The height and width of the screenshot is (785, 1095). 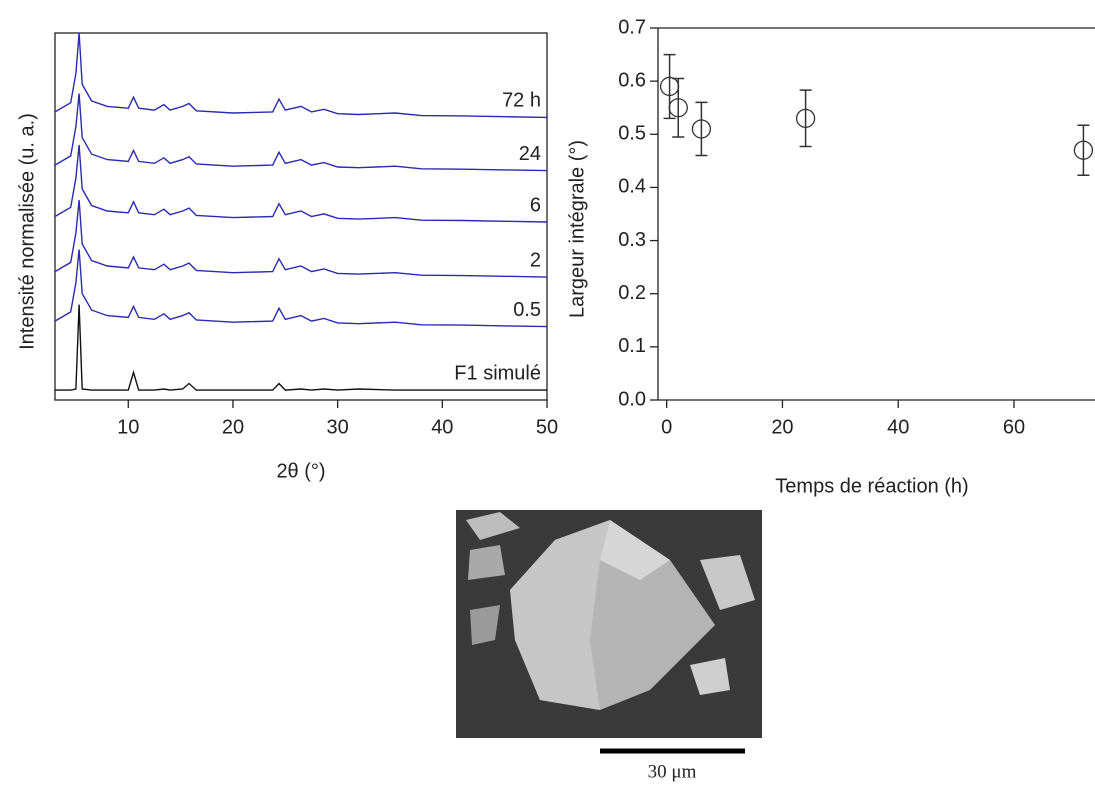 I want to click on series-label: 6, so click(x=535, y=205).